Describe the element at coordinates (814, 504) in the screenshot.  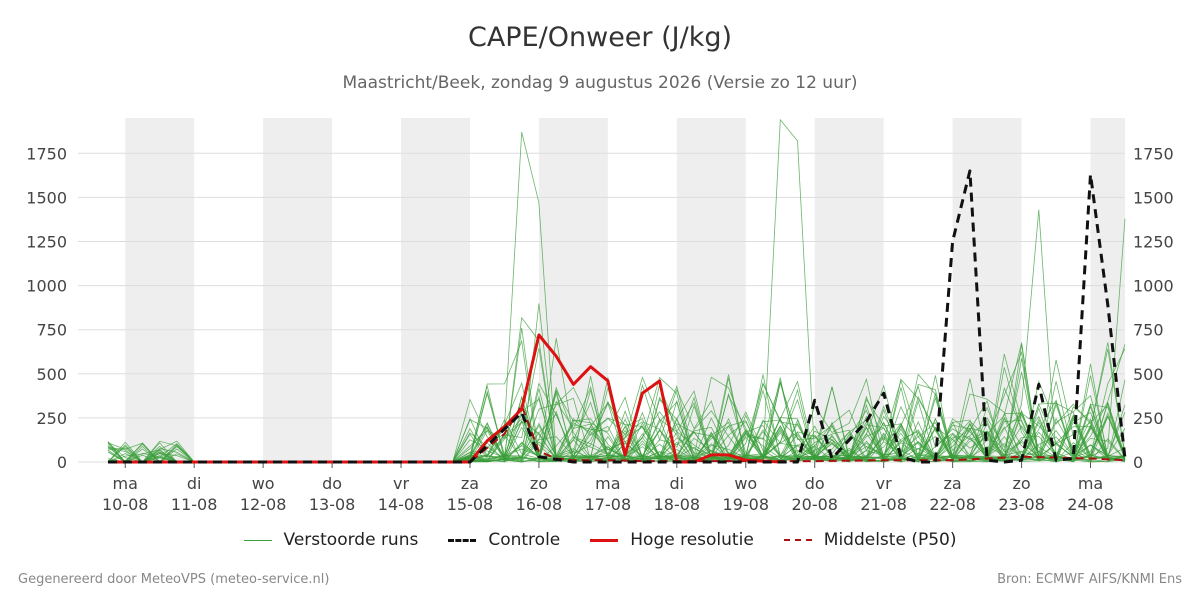
I see `x-tick-date: 20-08` at that location.